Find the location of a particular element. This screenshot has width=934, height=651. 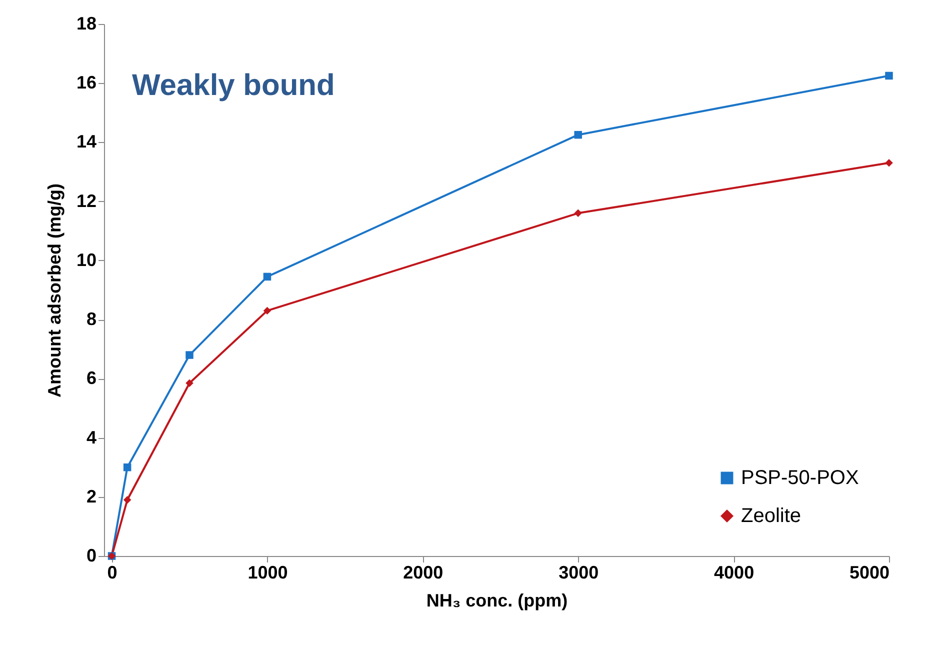

x-axis-title: NH₃ conc. (ppm) is located at coordinates (497, 600).